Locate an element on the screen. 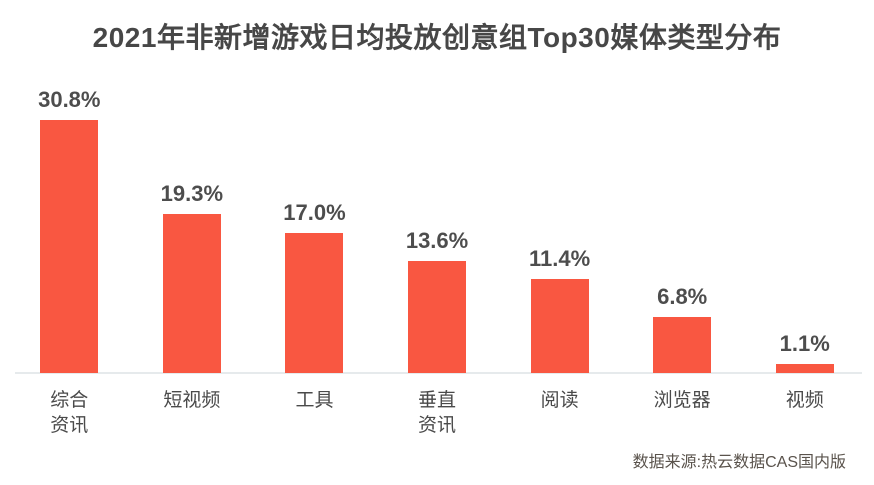 This screenshot has height=485, width=874. bar-value-label: 30.8% is located at coordinates (69, 99).